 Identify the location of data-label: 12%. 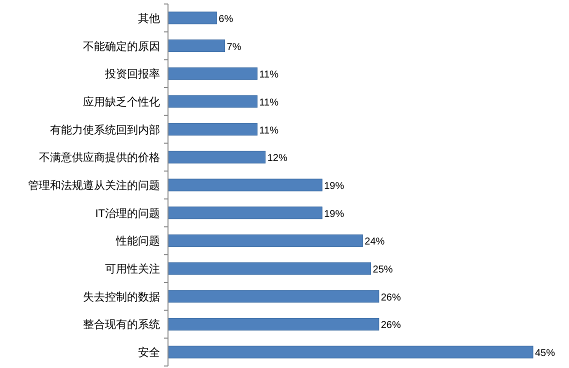
(277, 158).